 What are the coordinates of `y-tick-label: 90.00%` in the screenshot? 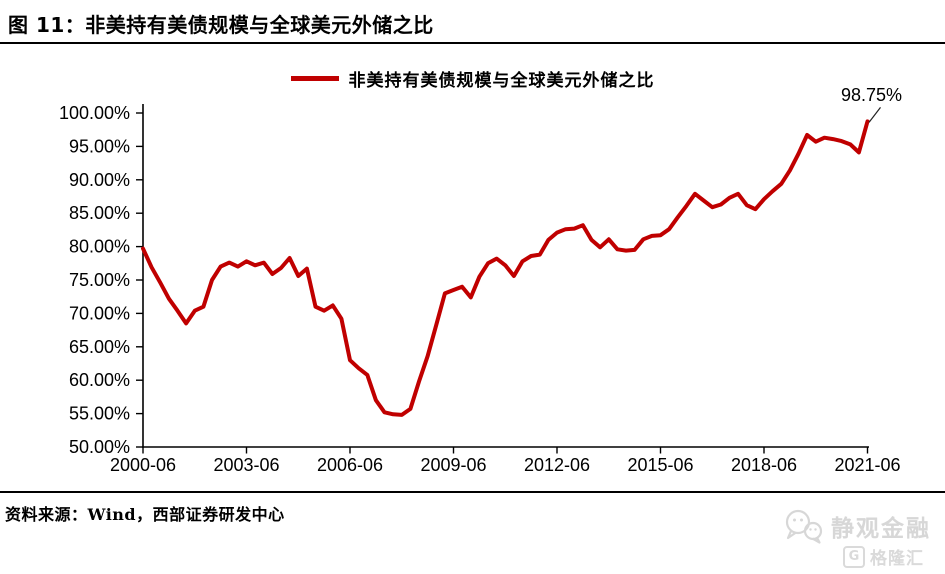 It's located at (99, 180).